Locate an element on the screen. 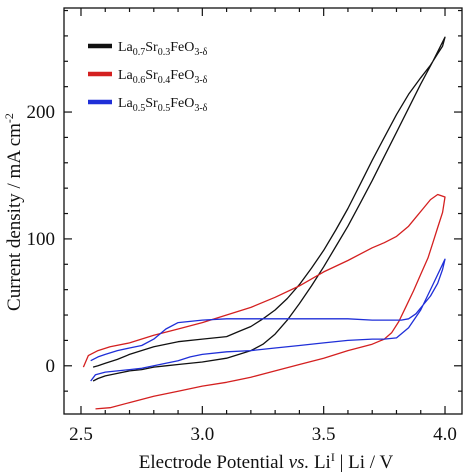  x-tick-label: 4.0 is located at coordinates (445, 434).